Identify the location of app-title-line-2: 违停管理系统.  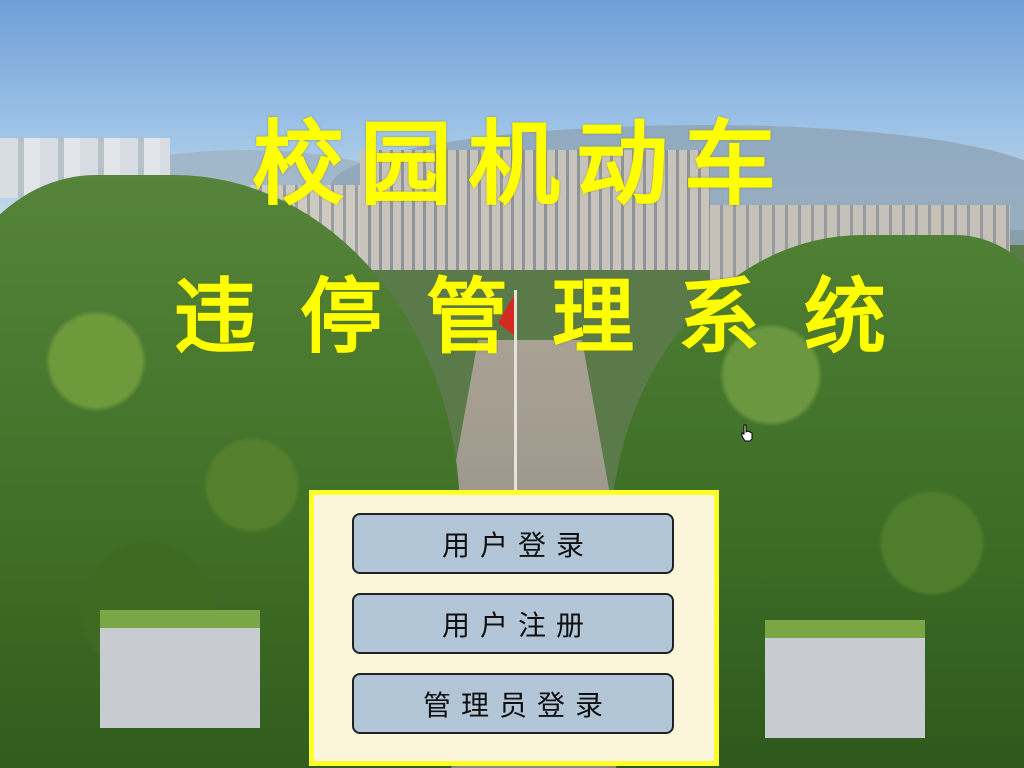
(551, 317).